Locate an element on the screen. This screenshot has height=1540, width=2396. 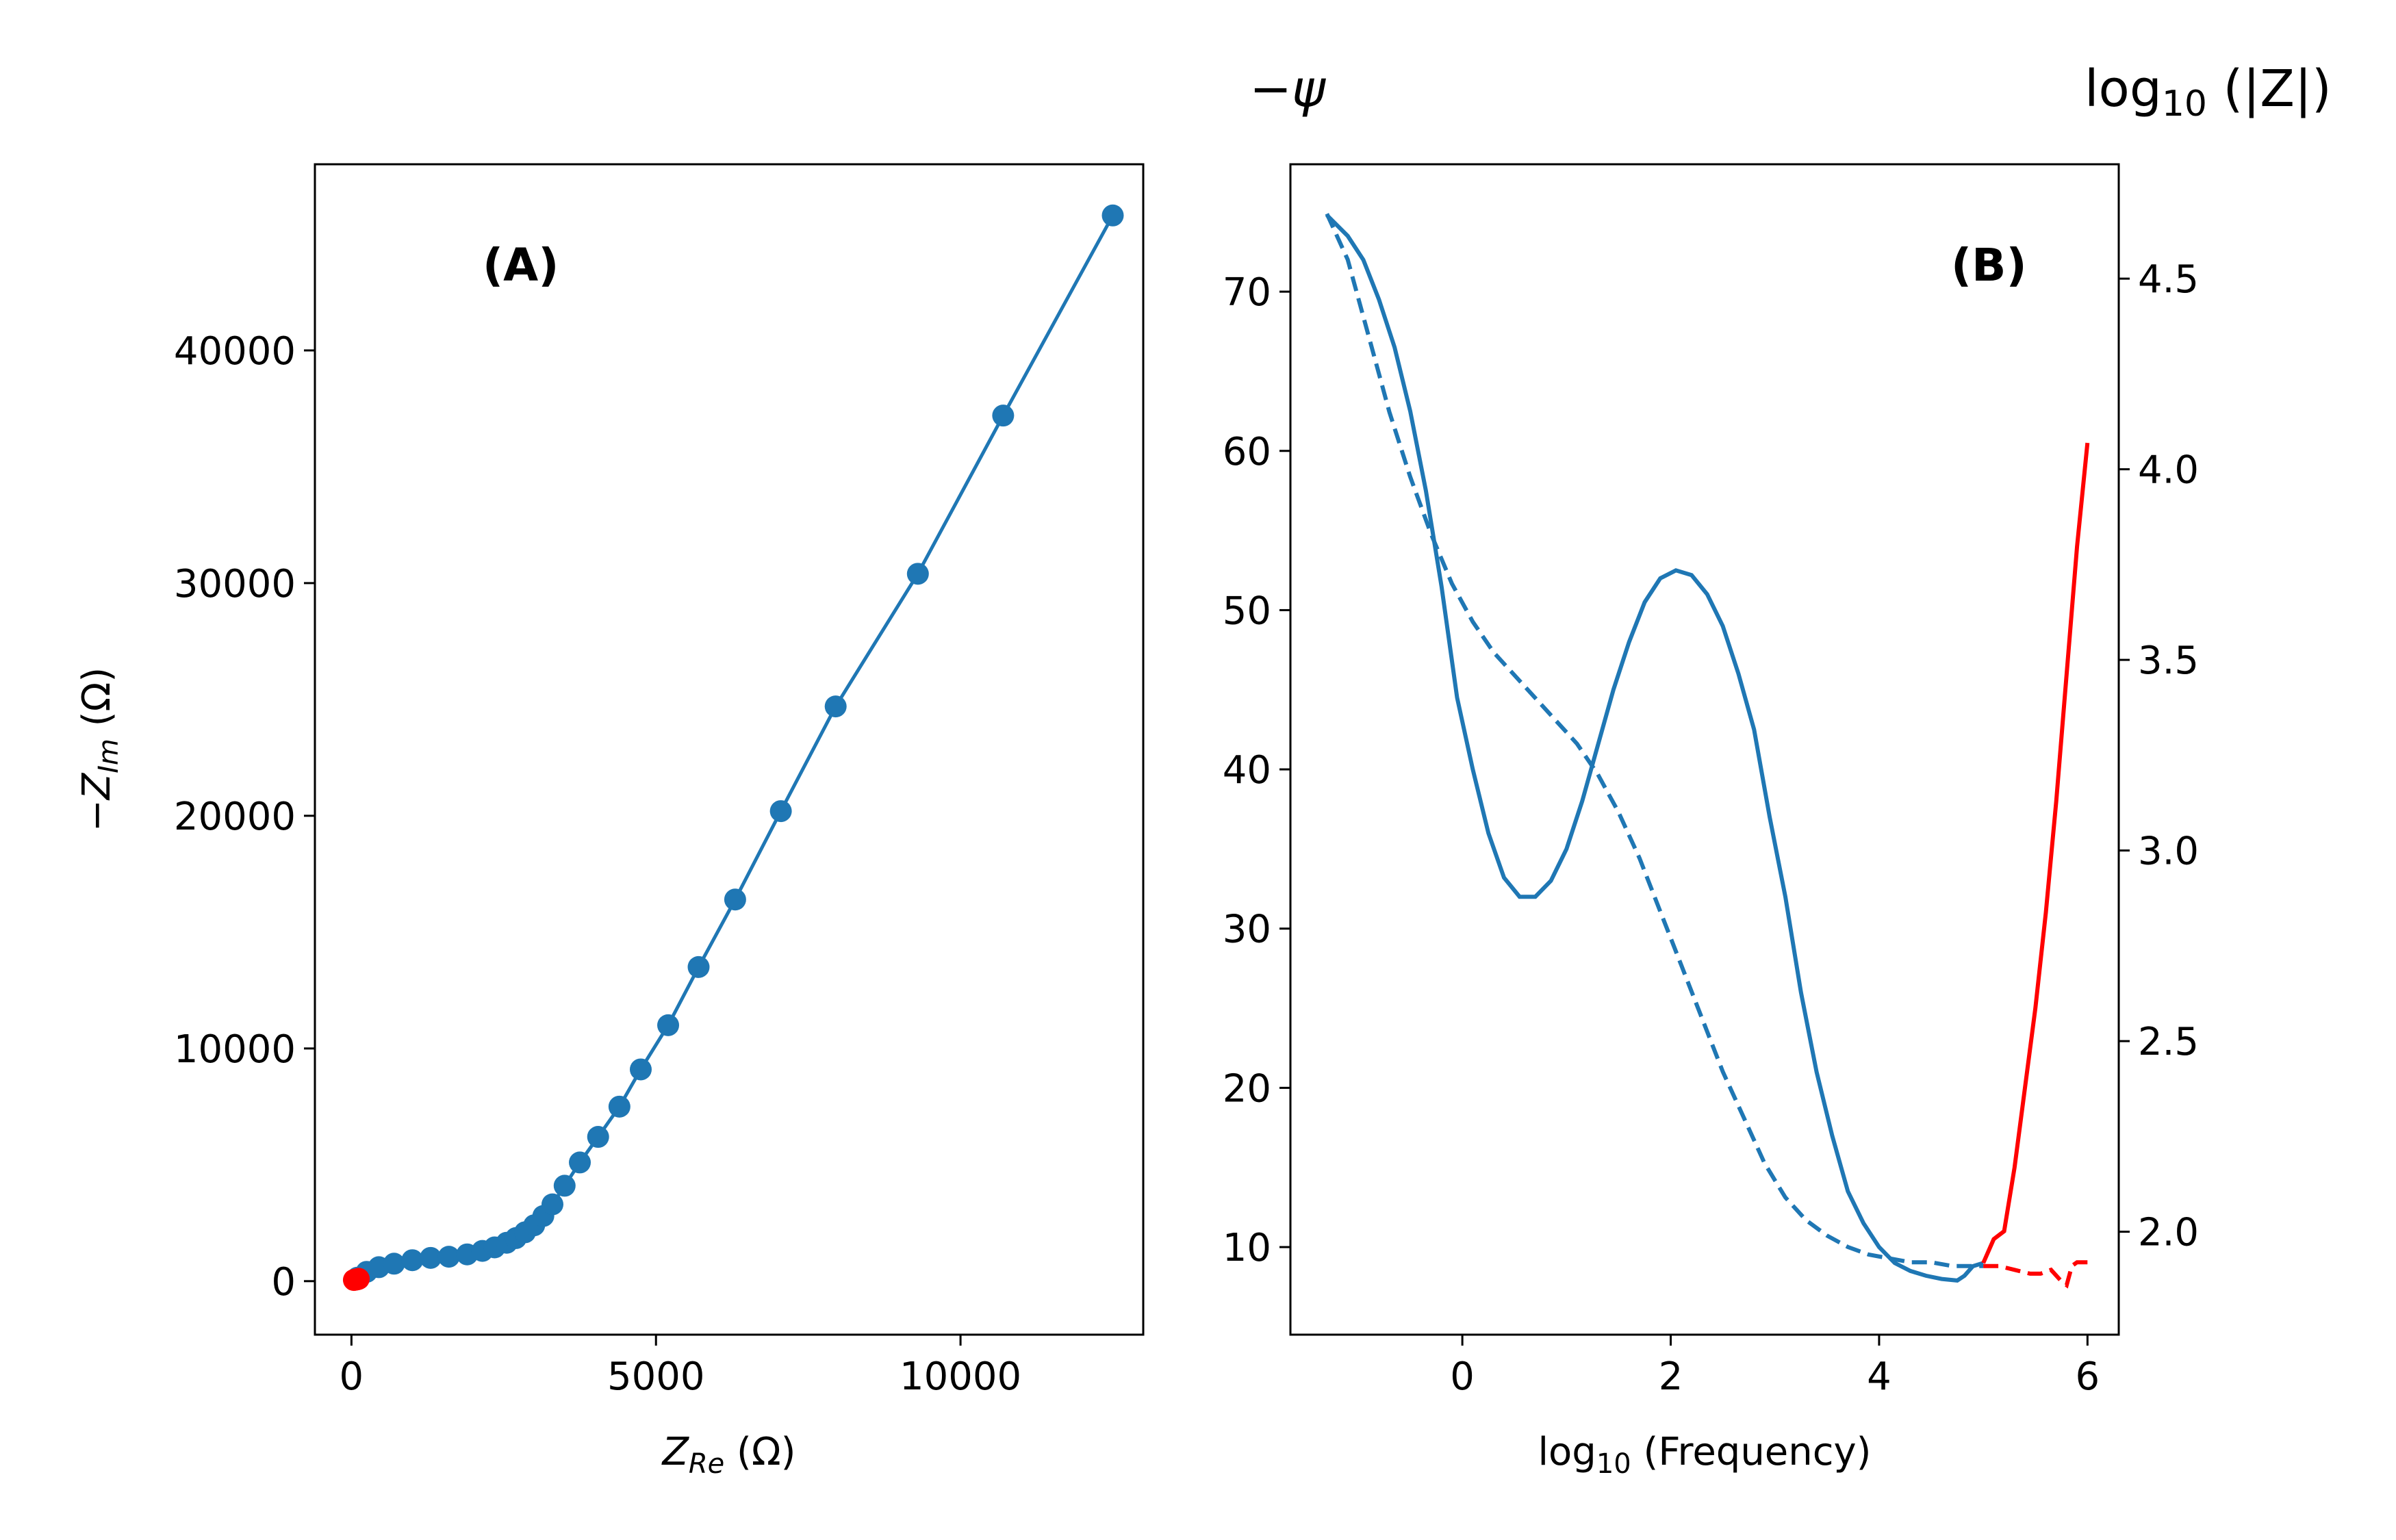
y-tick-label: 40 is located at coordinates (1247, 771).